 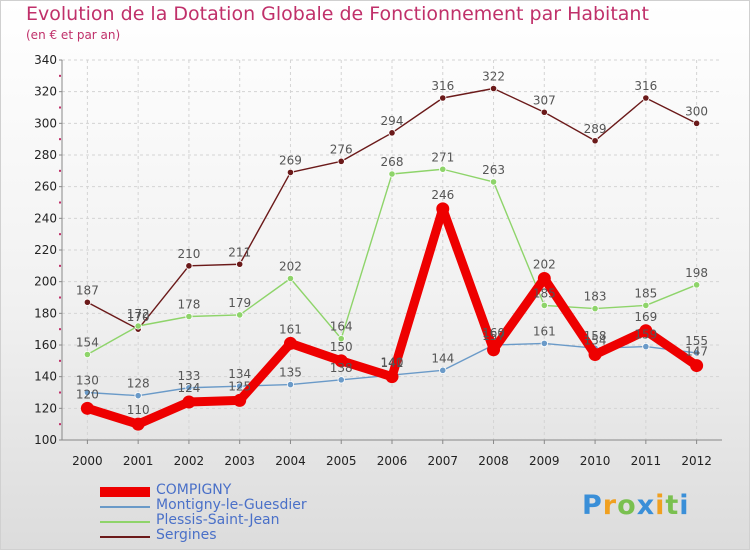 I want to click on y-tick-label: 280, so click(x=45, y=155).